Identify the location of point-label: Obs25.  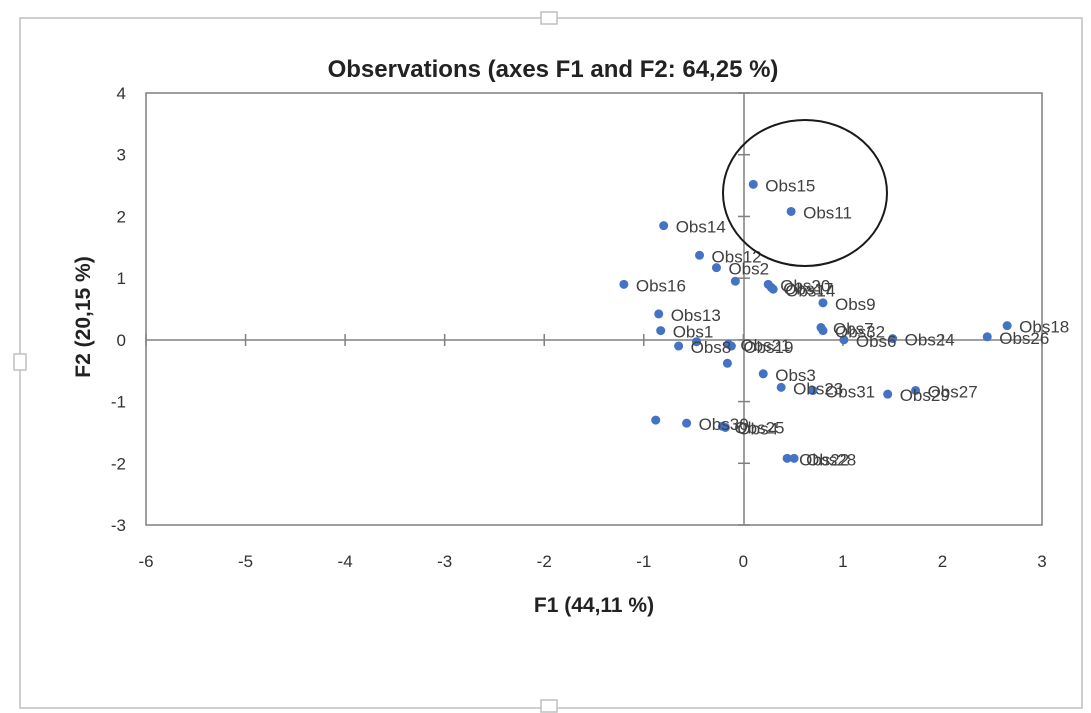
(759, 427).